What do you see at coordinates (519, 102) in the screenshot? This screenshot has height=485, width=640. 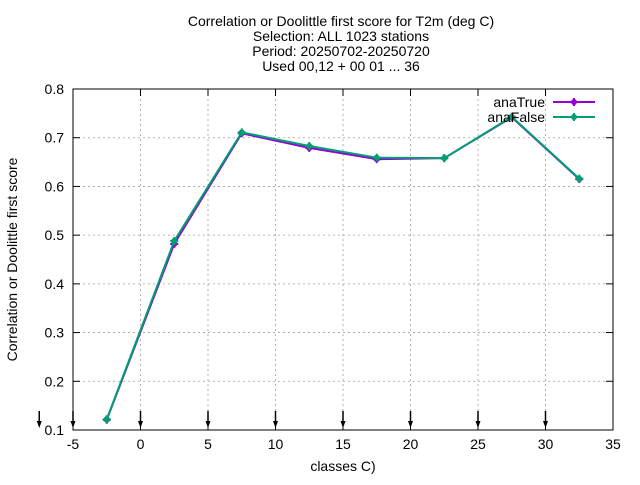 I see `legend-label-anaTrue: anaTrue` at bounding box center [519, 102].